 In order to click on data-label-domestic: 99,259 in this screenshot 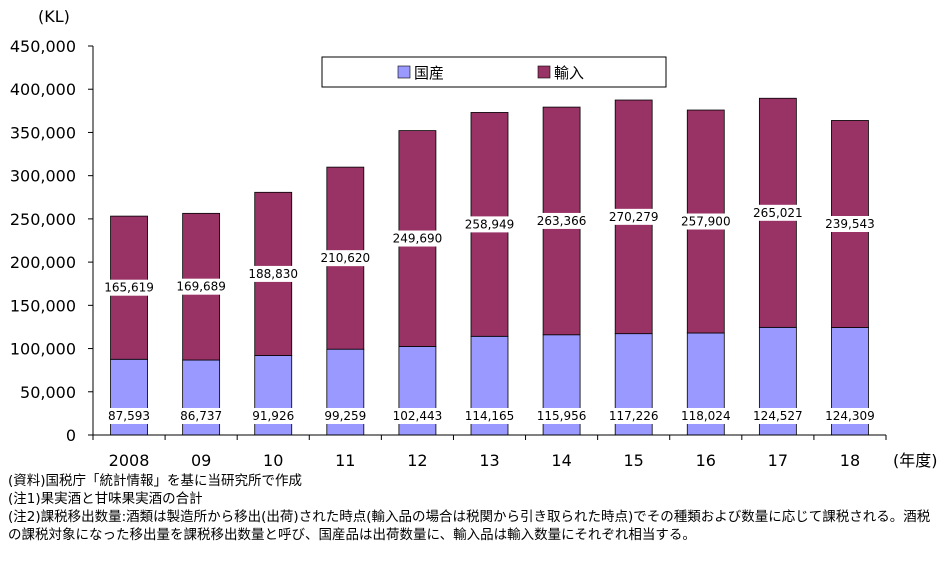, I will do `click(345, 416)`.